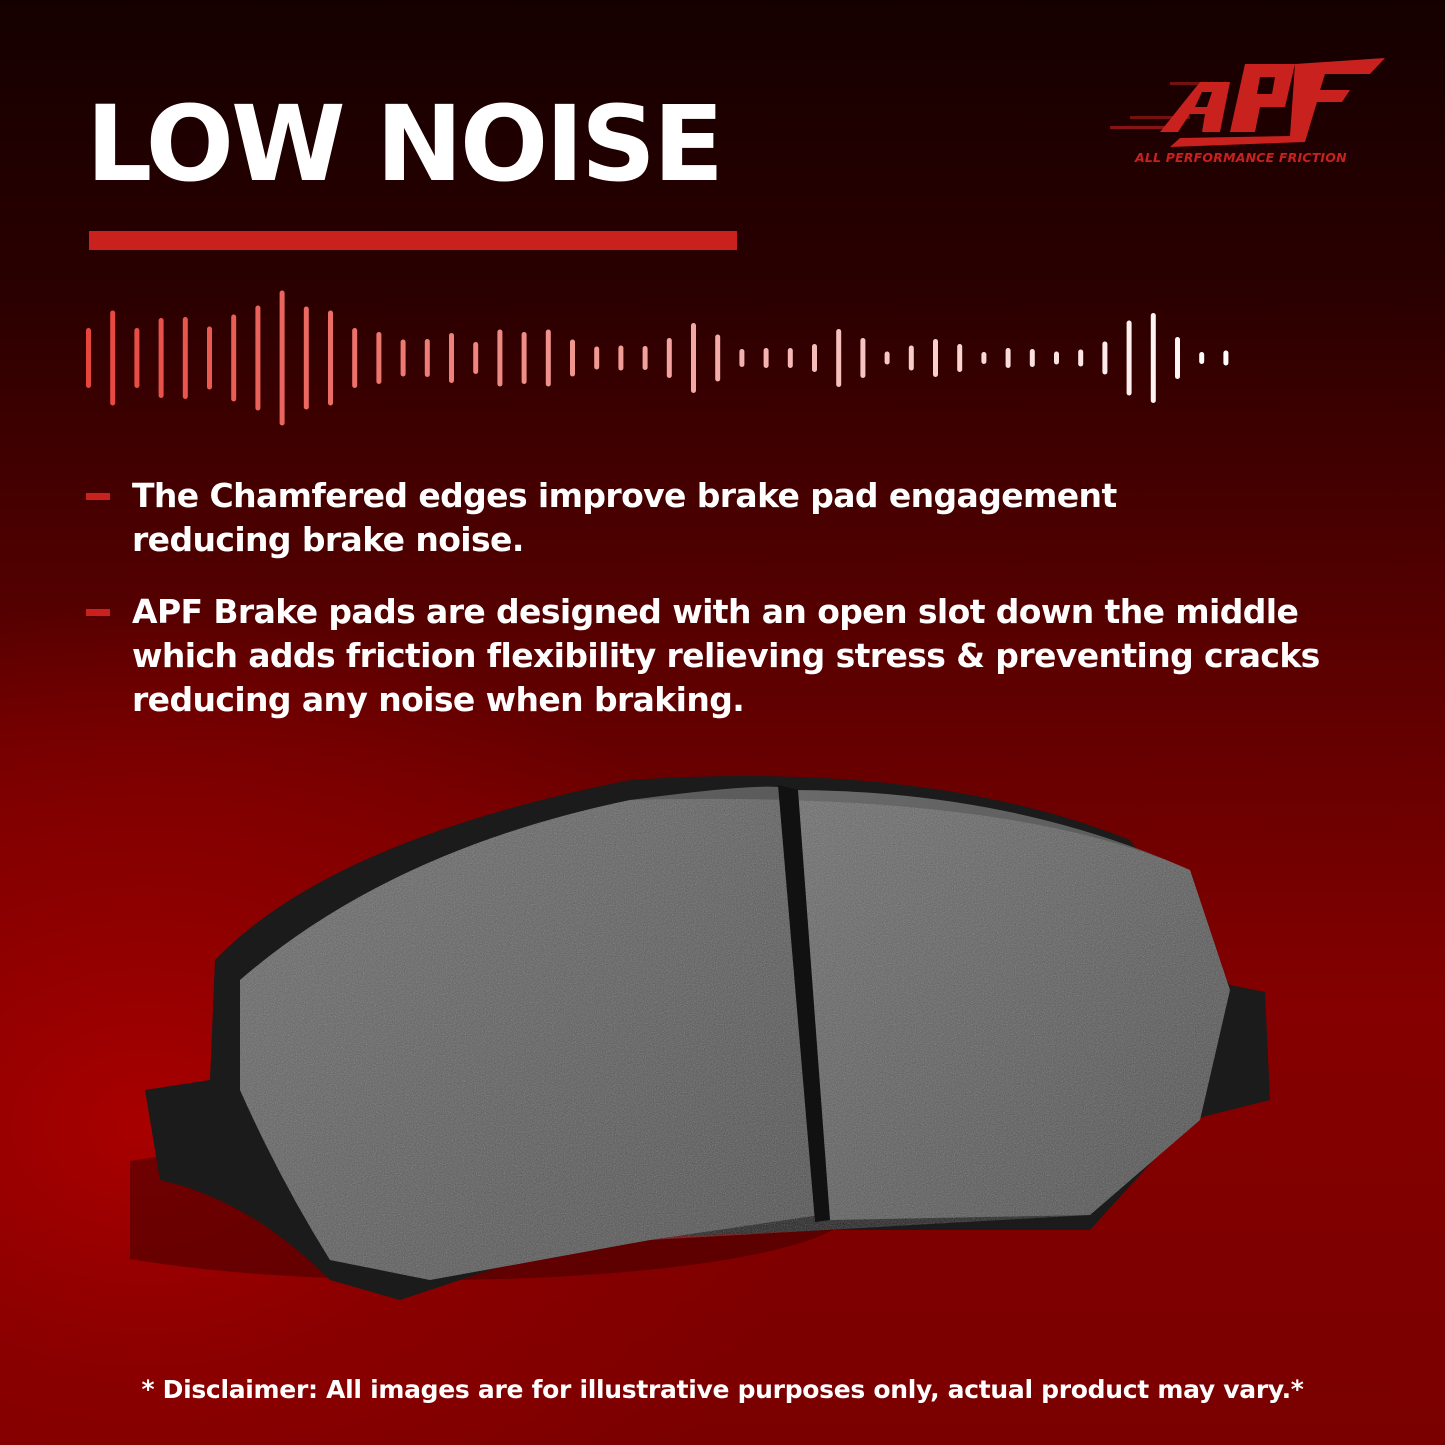 The image size is (1445, 1445). What do you see at coordinates (657, 358) in the screenshot?
I see `sound-wave-icon` at bounding box center [657, 358].